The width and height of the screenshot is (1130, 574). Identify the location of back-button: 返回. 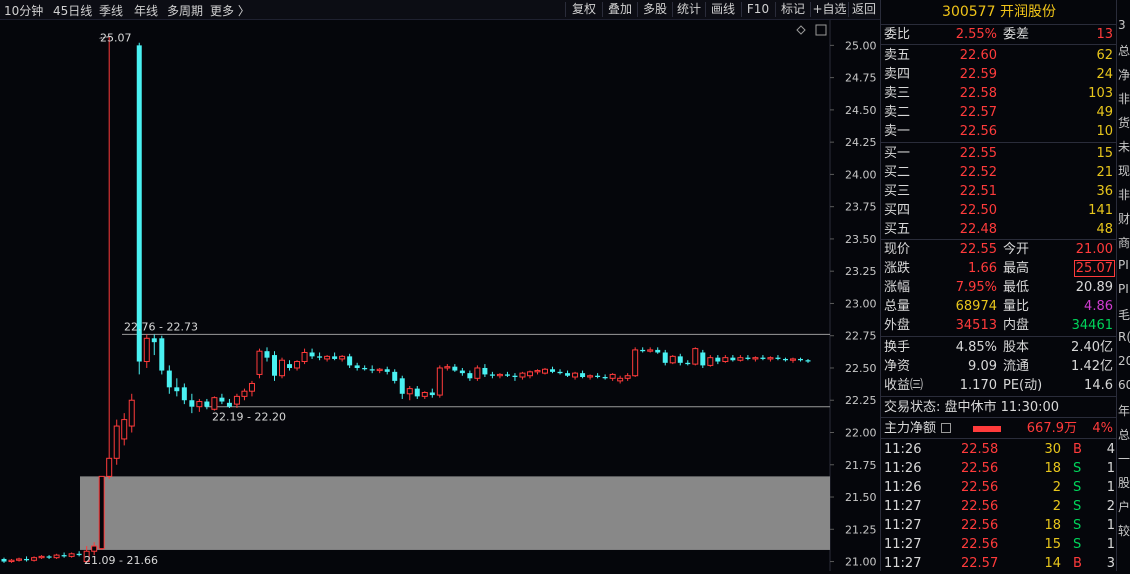
(863, 9).